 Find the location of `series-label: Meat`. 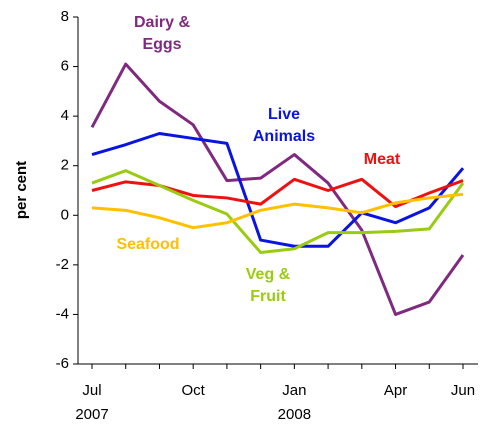

series-label: Meat is located at coordinates (382, 159).